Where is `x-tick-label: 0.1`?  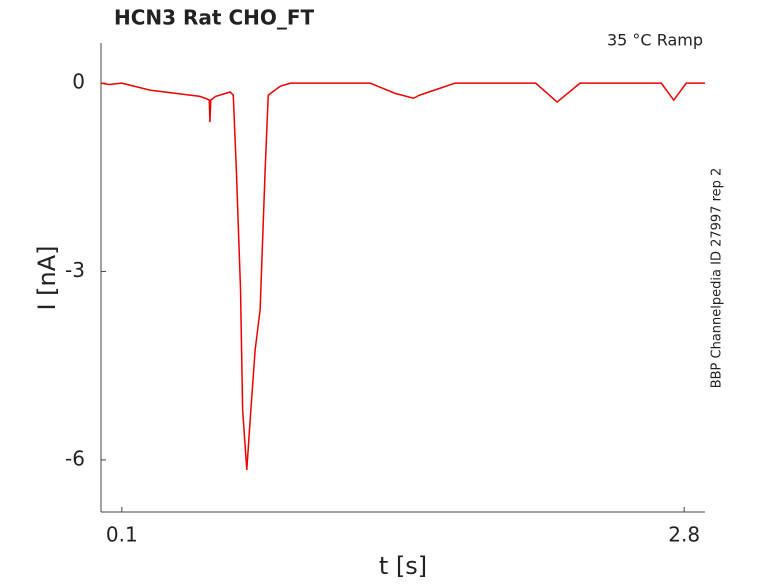
x-tick-label: 0.1 is located at coordinates (122, 535).